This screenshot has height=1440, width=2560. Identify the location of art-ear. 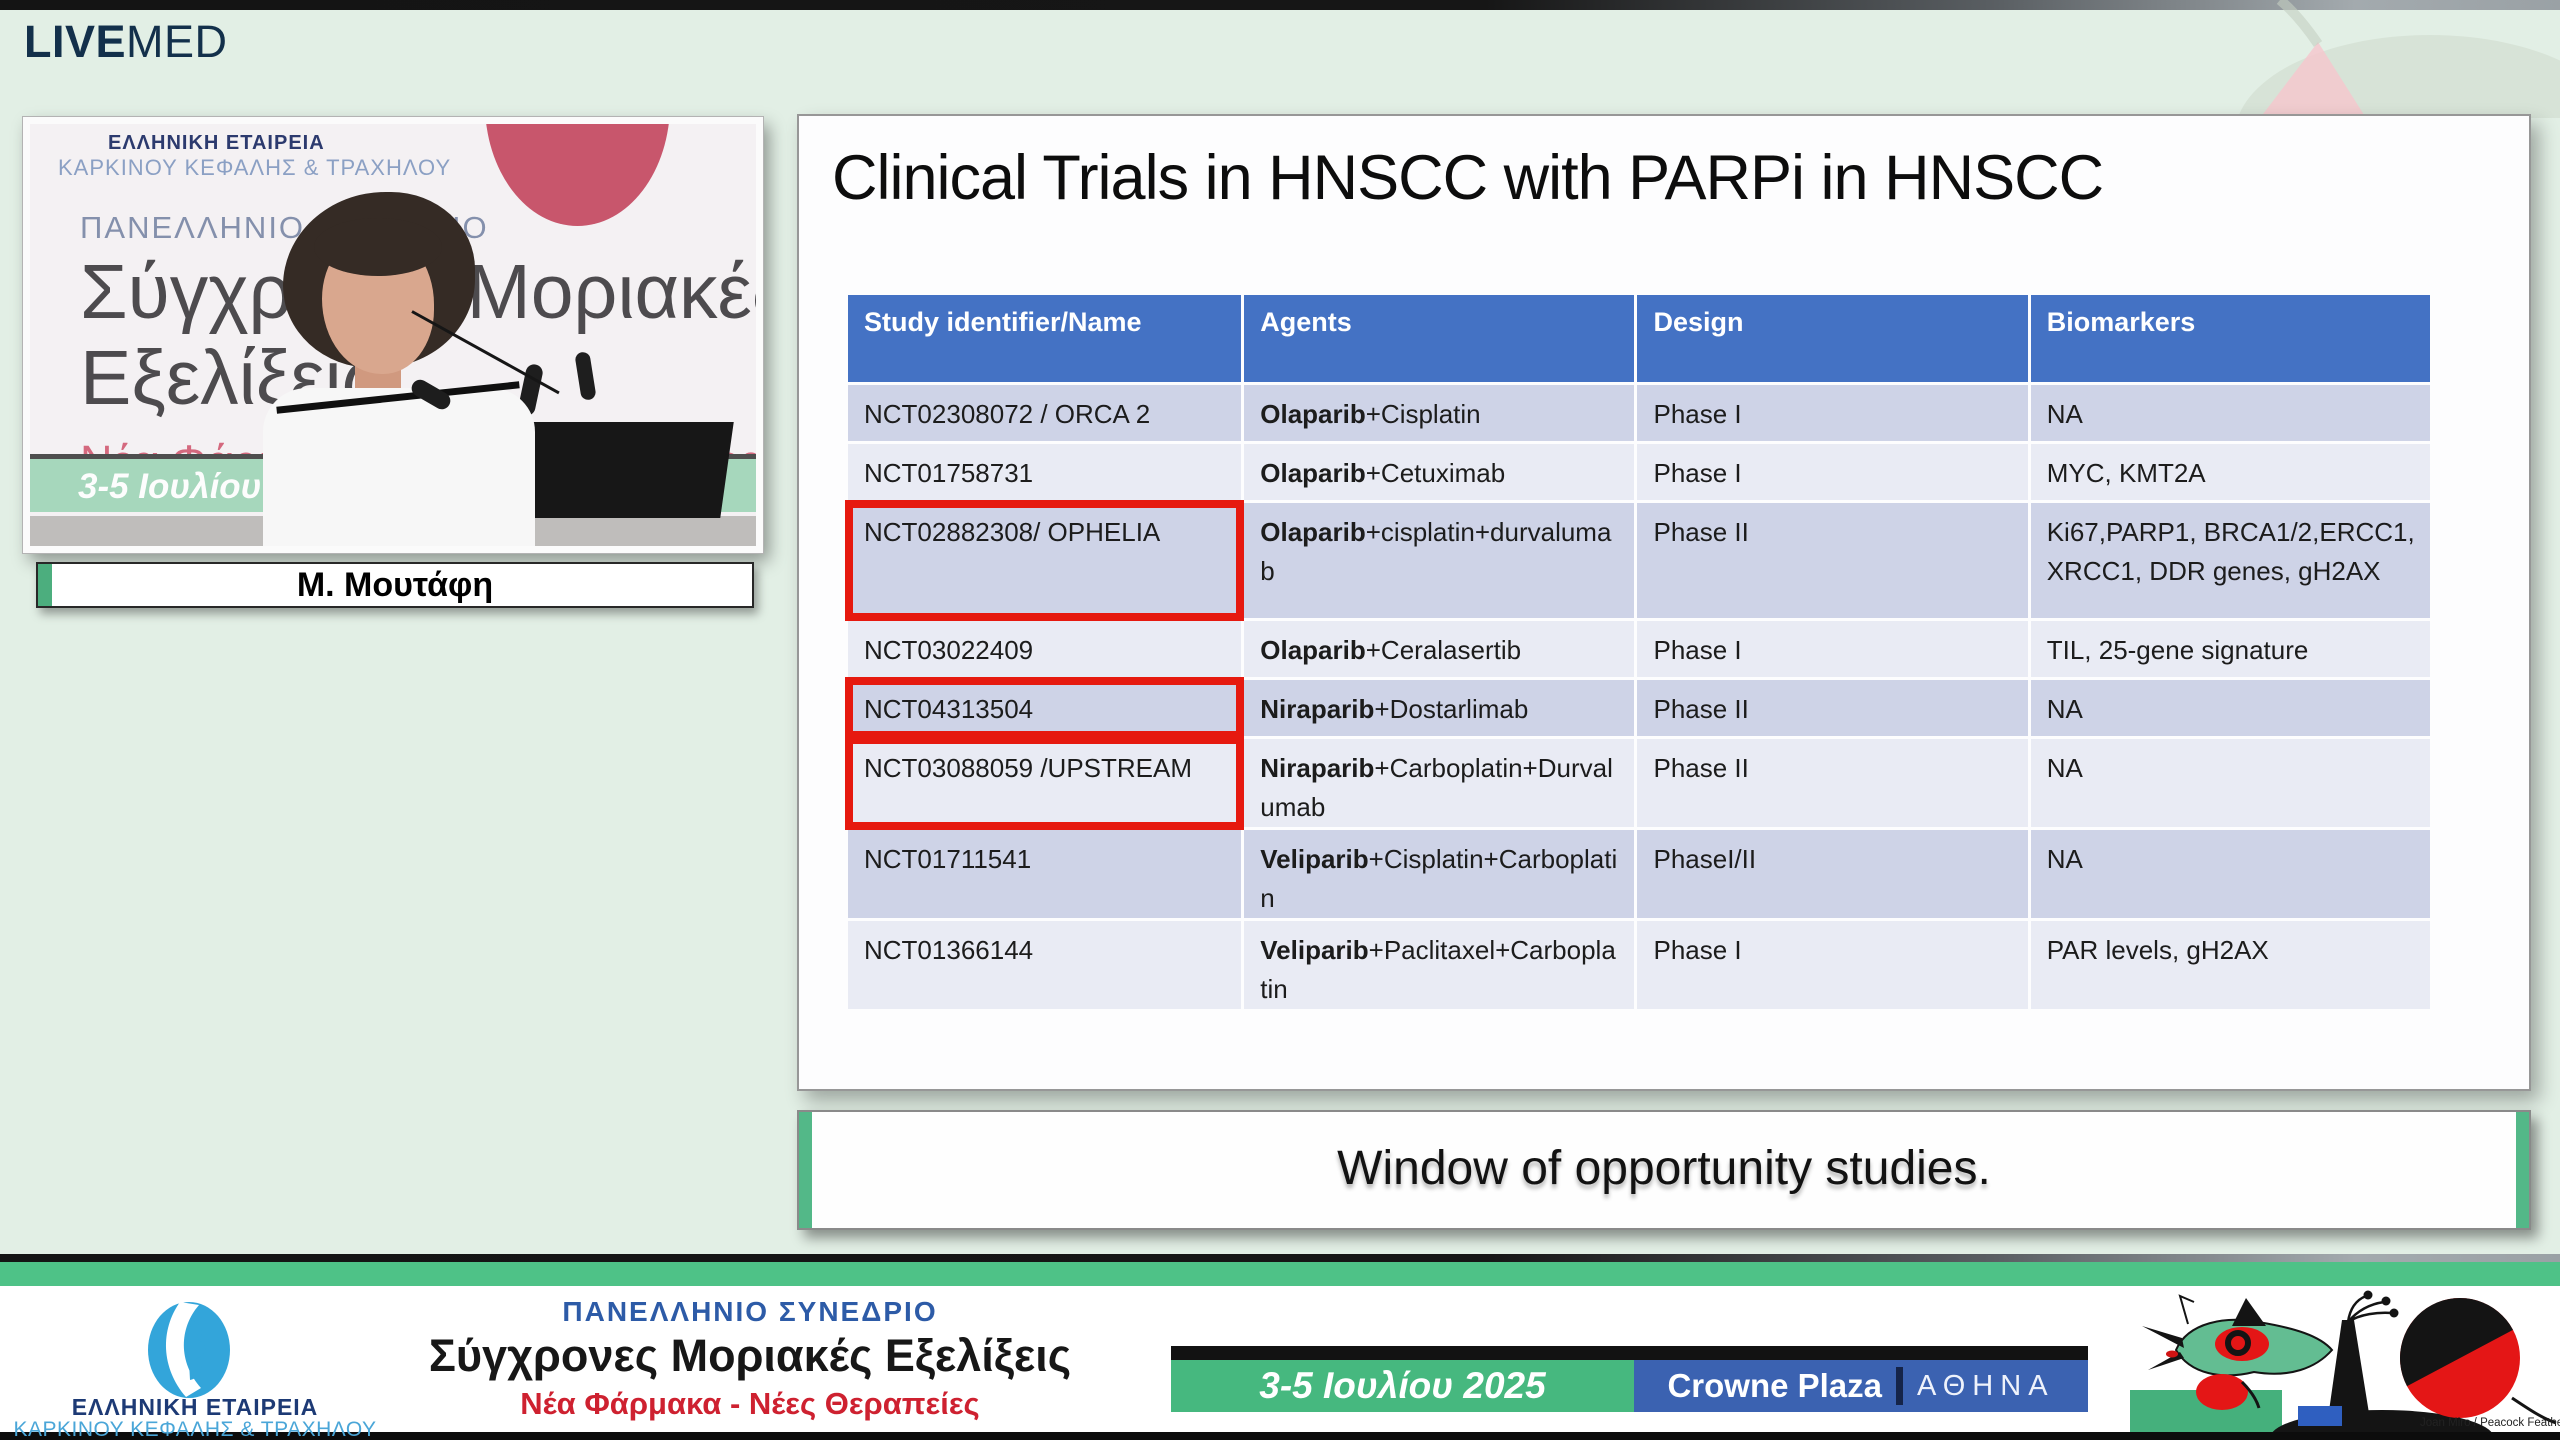
(2249, 1312).